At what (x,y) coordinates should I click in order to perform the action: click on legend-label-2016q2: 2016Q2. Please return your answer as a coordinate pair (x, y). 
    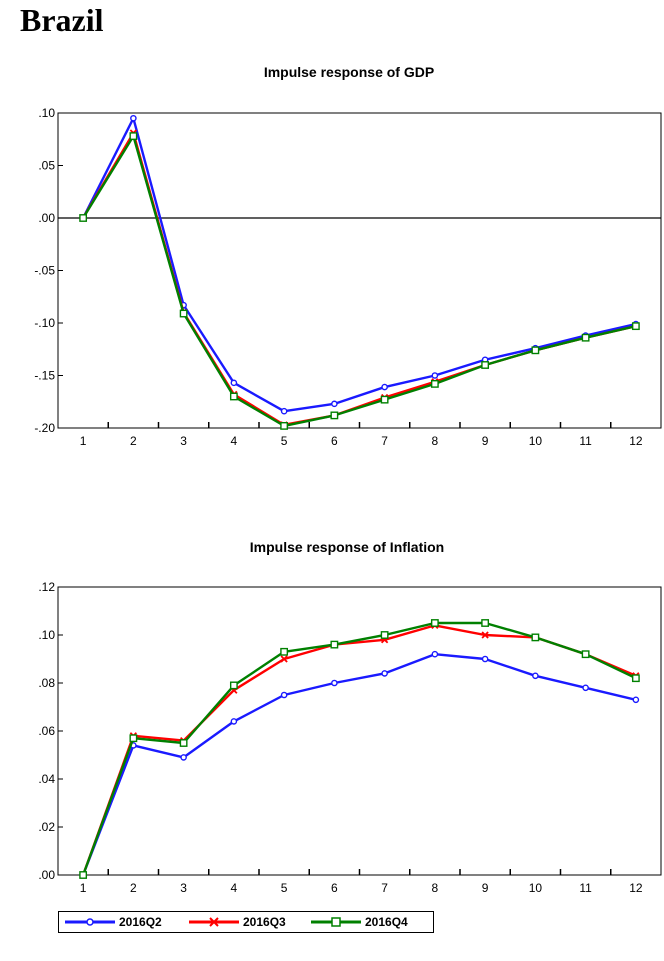
    Looking at the image, I should click on (140, 922).